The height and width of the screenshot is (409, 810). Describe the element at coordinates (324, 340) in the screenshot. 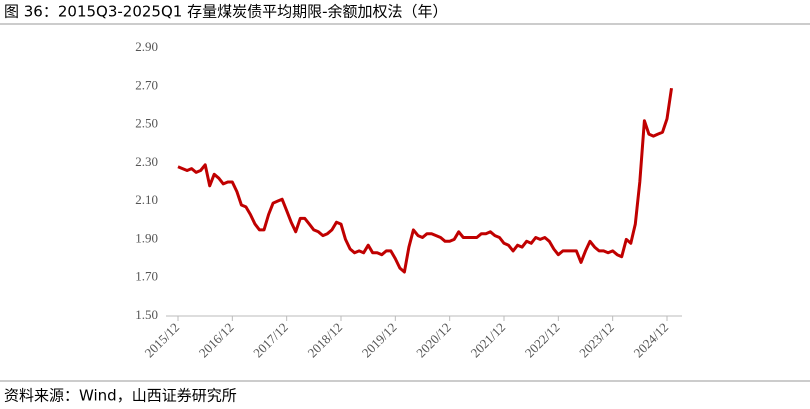

I see `x-tick-label: 2018/12` at that location.